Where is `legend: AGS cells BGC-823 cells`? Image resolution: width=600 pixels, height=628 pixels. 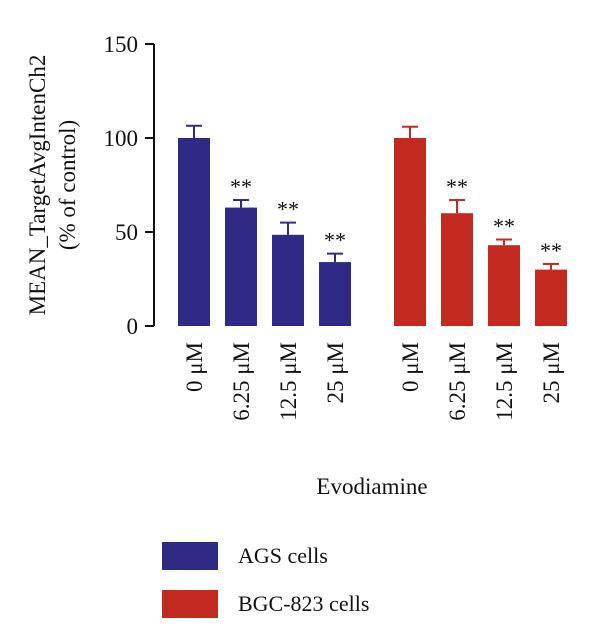 legend: AGS cells BGC-823 cells is located at coordinates (265, 580).